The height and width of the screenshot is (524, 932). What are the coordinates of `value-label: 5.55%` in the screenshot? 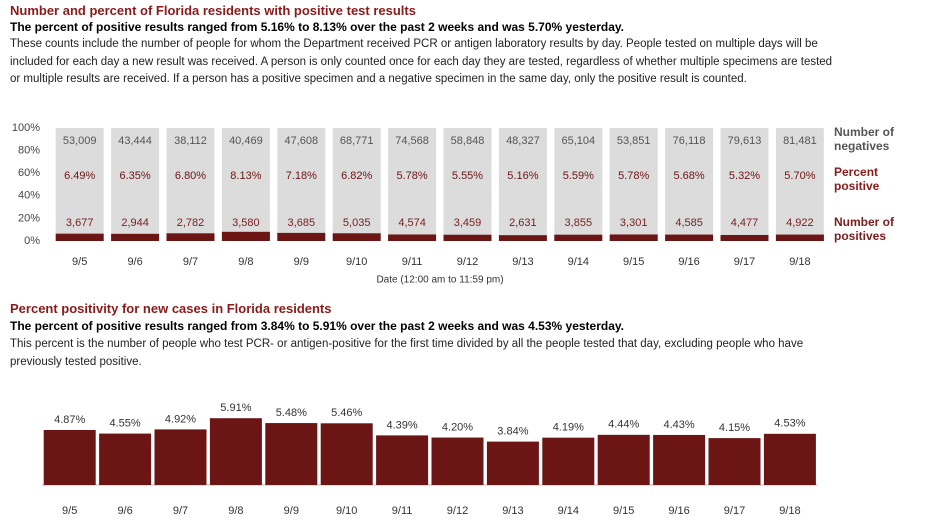 It's located at (467, 176).